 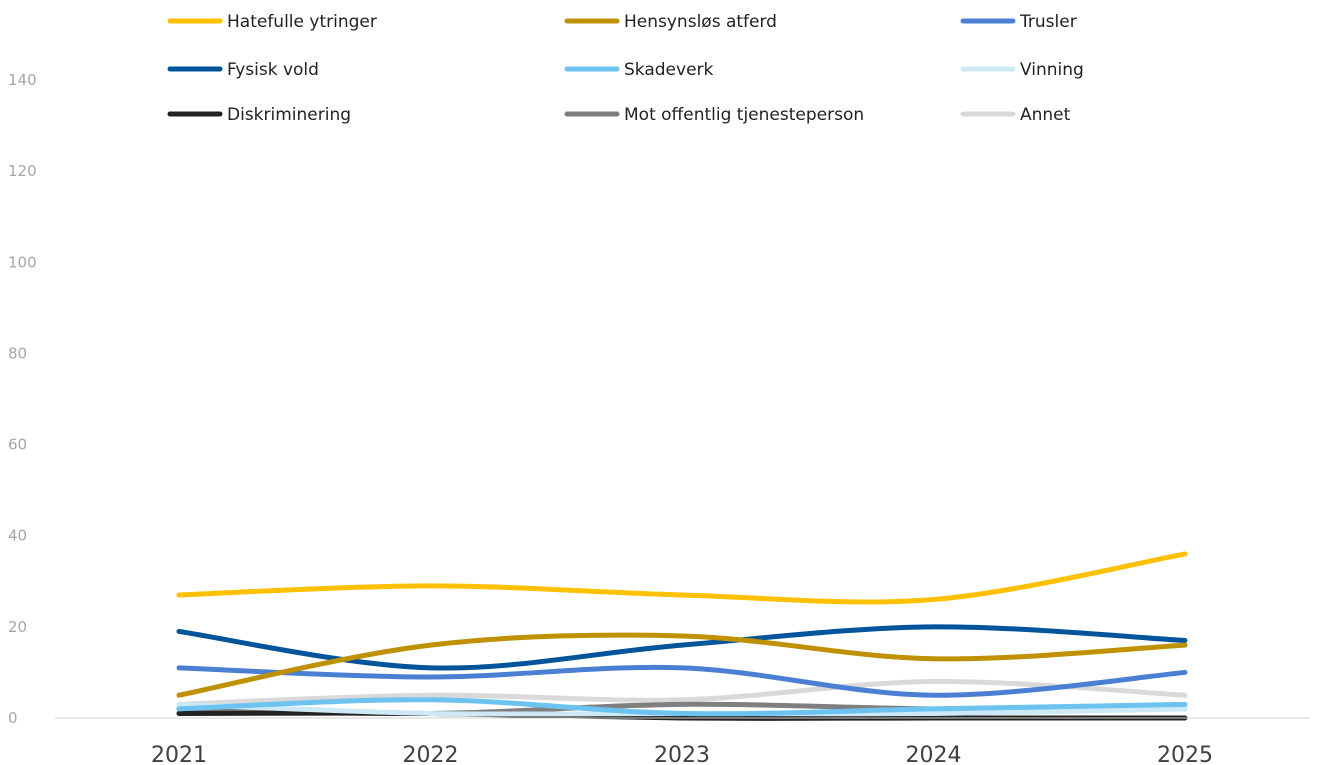 I want to click on legend-item: Hatefulle ytringer, so click(x=272, y=22).